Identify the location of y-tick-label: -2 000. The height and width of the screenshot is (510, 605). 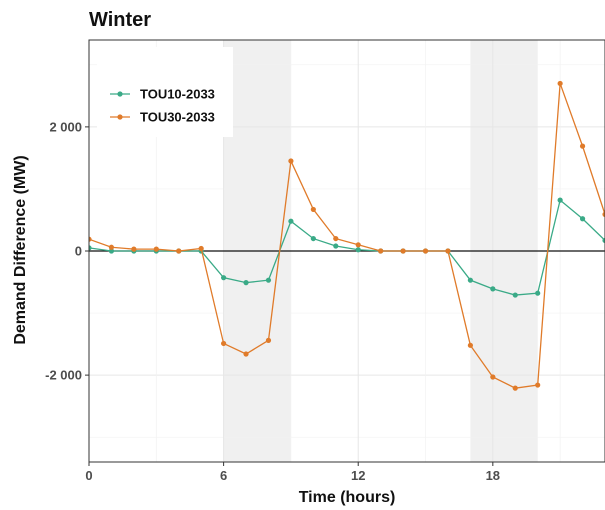
(63, 375).